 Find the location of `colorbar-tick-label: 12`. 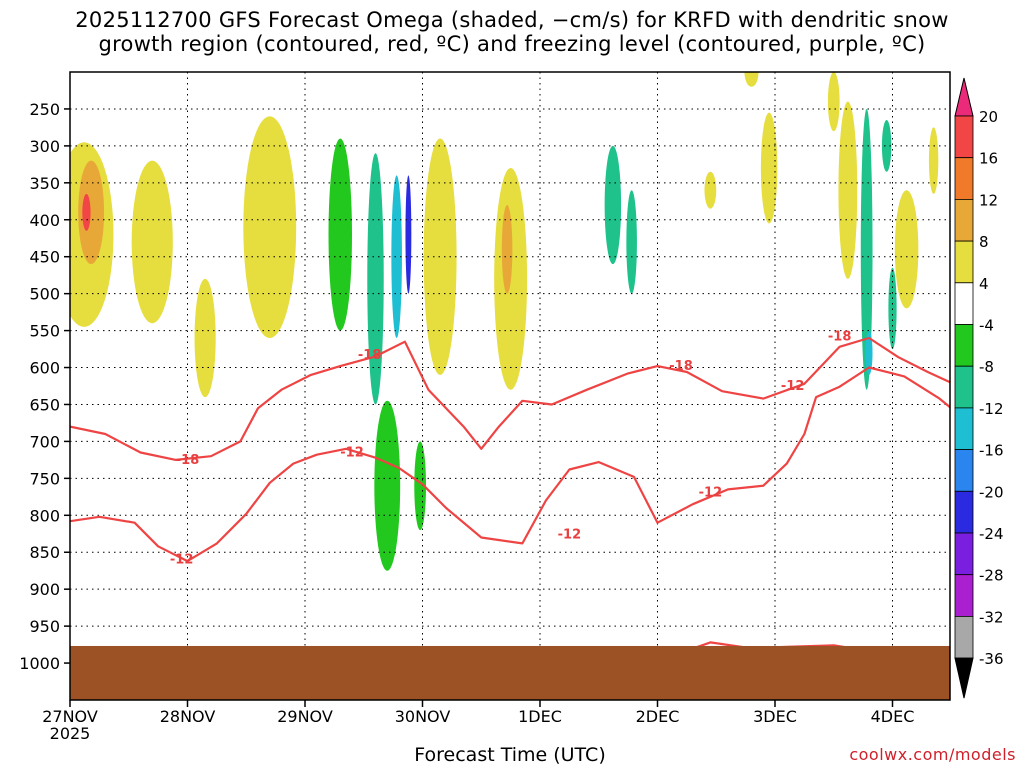

colorbar-tick-label: 12 is located at coordinates (988, 200).